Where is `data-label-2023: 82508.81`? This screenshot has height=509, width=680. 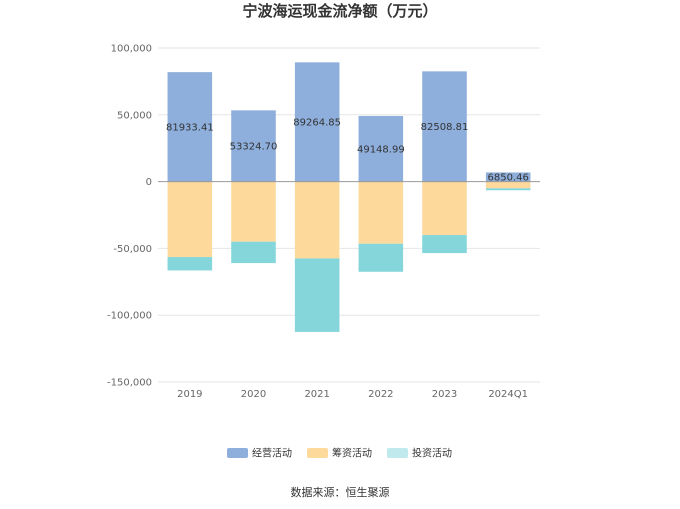
data-label-2023: 82508.81 is located at coordinates (445, 127).